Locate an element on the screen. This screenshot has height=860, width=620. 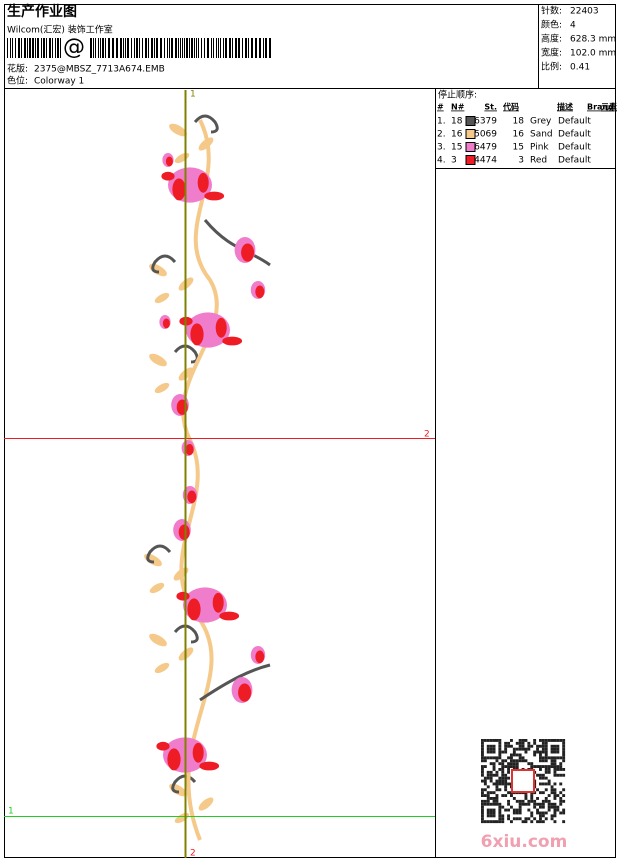
bud is located at coordinates (260, 657).